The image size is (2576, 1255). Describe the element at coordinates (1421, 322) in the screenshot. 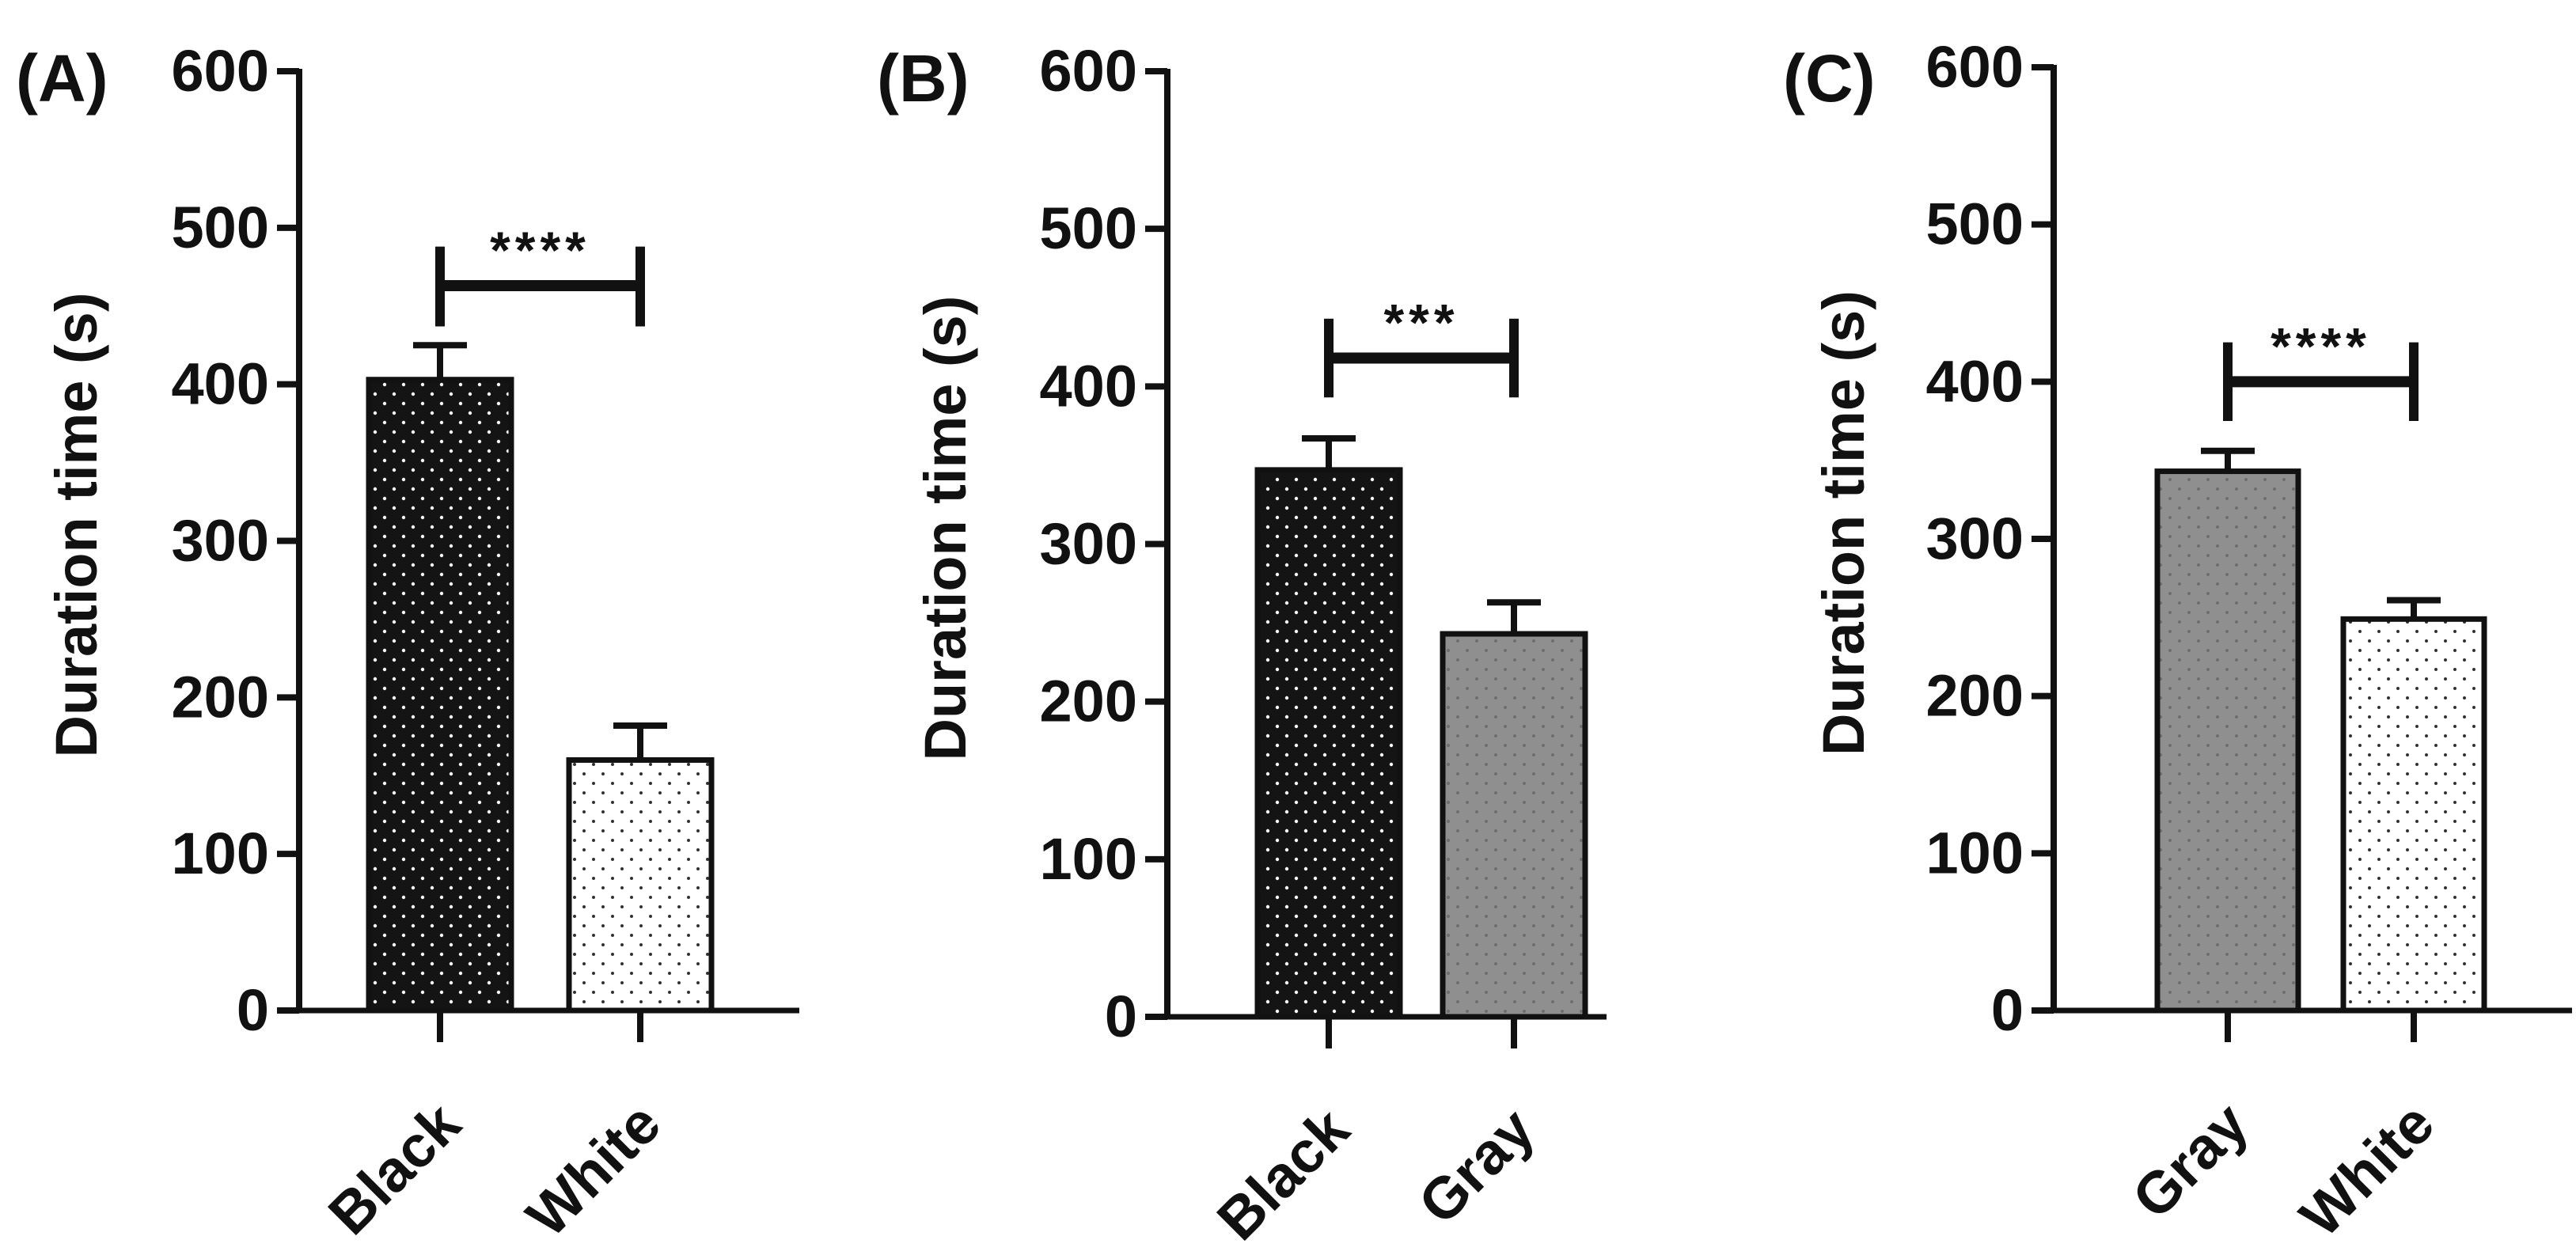

I see `significance-stars: ***` at that location.